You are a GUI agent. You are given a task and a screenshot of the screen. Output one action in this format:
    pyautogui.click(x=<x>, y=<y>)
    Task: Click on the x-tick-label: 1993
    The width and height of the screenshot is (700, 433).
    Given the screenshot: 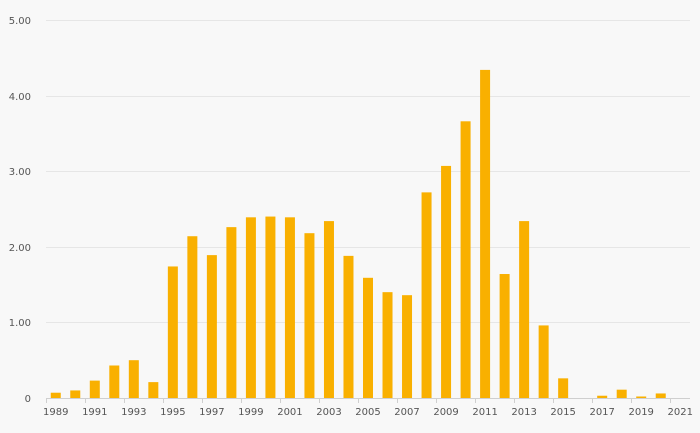 What is the action you would take?
    pyautogui.click(x=133, y=412)
    